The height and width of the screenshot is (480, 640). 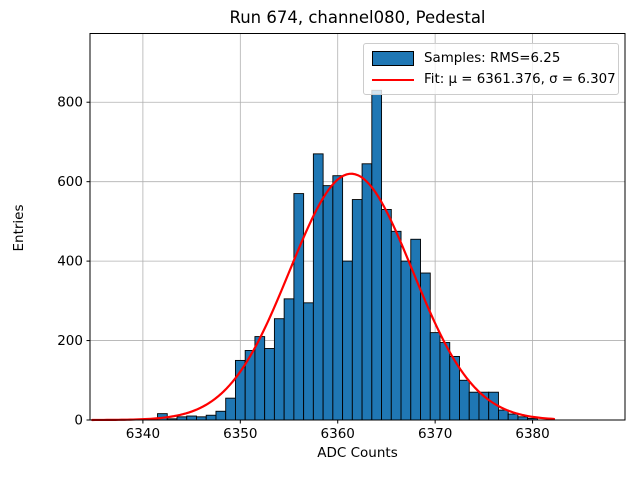 I want to click on legend-label-samples: Samples: RMS=6.25, so click(x=492, y=58).